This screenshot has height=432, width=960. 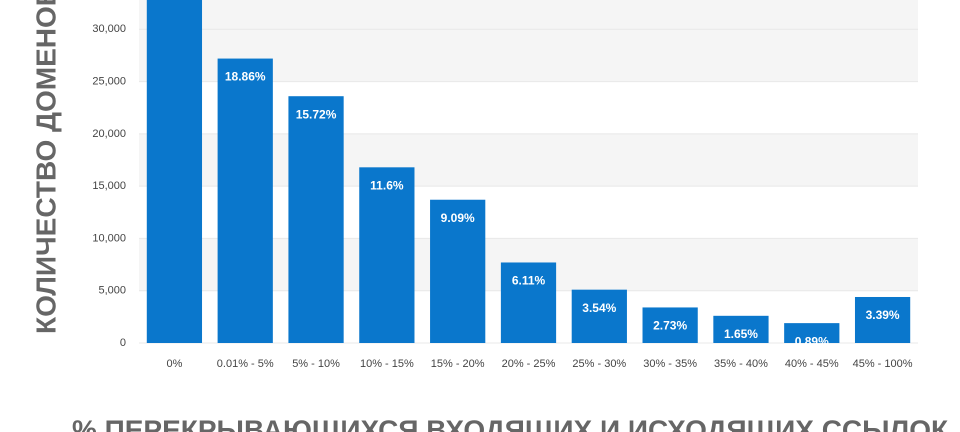 What do you see at coordinates (123, 343) in the screenshot?
I see `y-tick-label: 0` at bounding box center [123, 343].